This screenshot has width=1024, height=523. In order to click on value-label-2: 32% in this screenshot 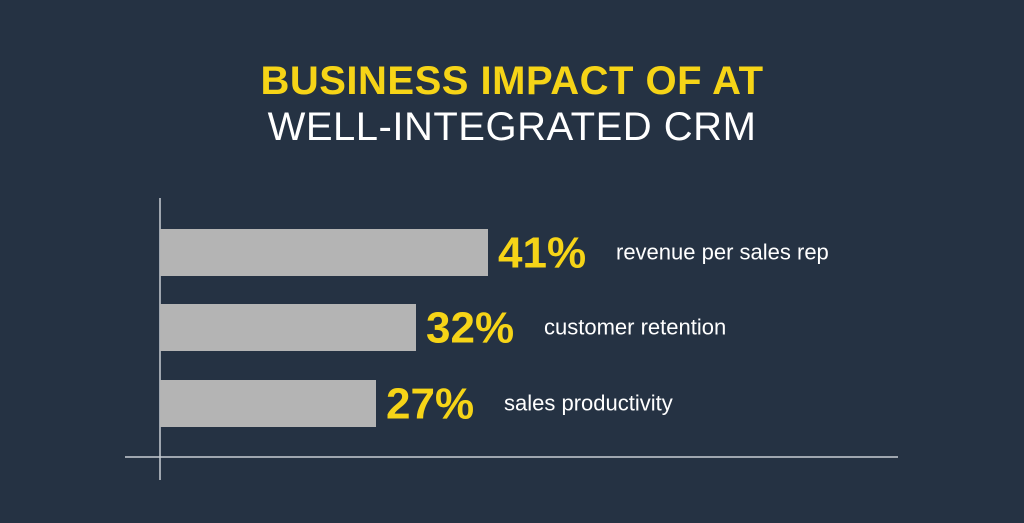, I will do `click(470, 328)`.